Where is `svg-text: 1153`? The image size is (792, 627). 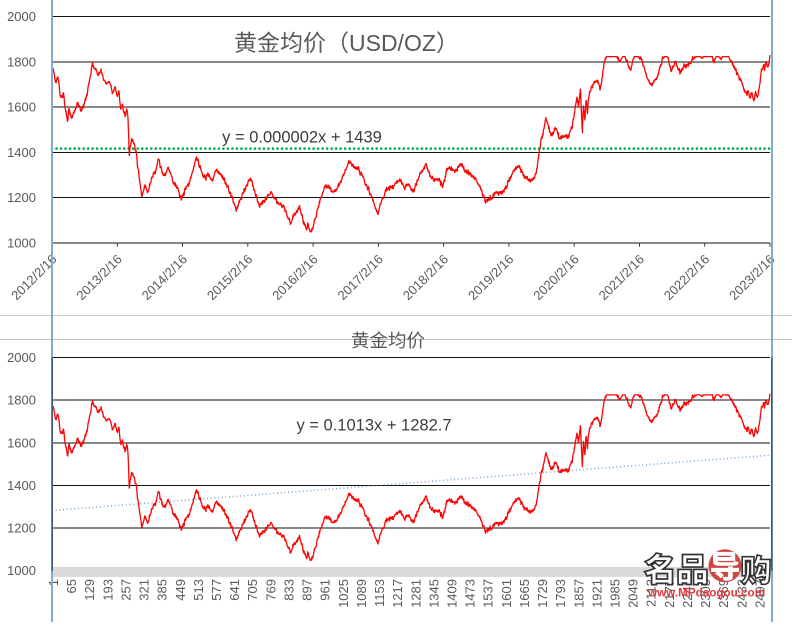 svg-text: 1153 is located at coordinates (379, 593).